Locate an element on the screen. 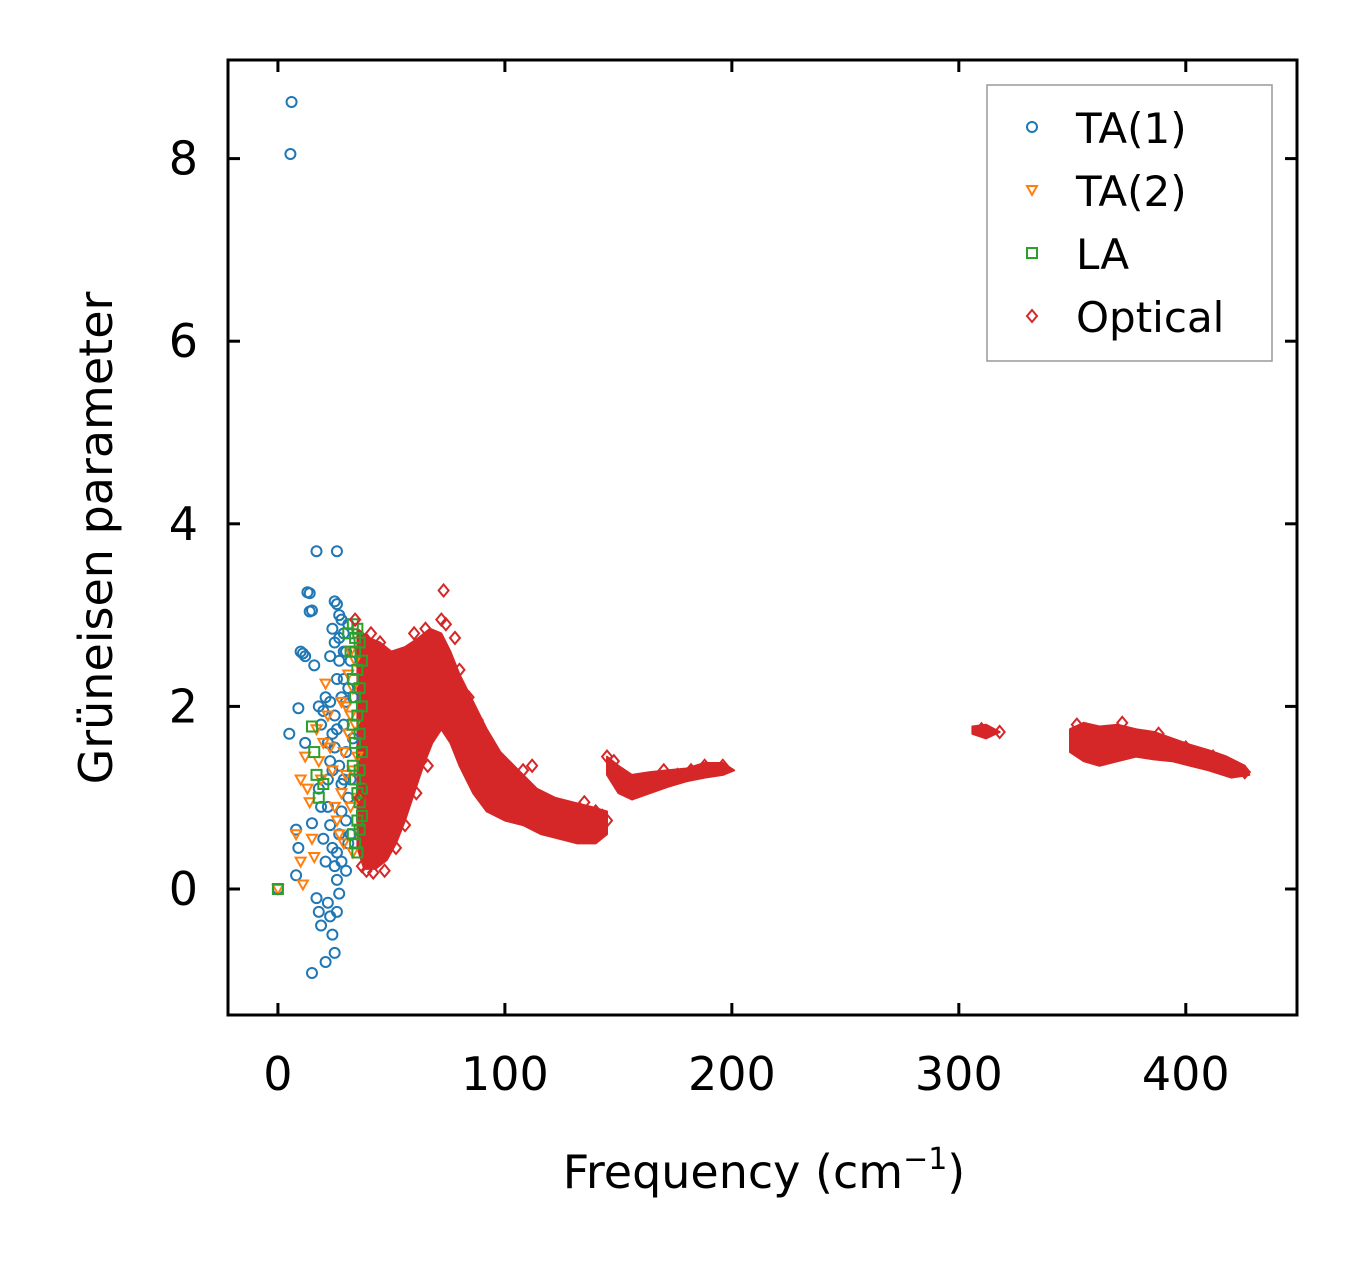 The height and width of the screenshot is (1269, 1357). x-tick-label-2: 200 is located at coordinates (732, 1074).